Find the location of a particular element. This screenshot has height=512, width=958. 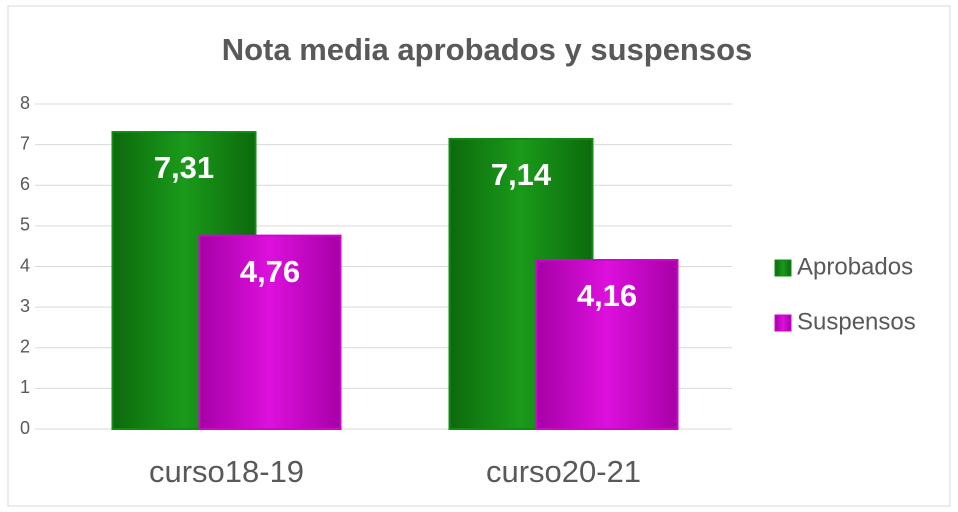

y-tick-label: 5 is located at coordinates (25, 225).